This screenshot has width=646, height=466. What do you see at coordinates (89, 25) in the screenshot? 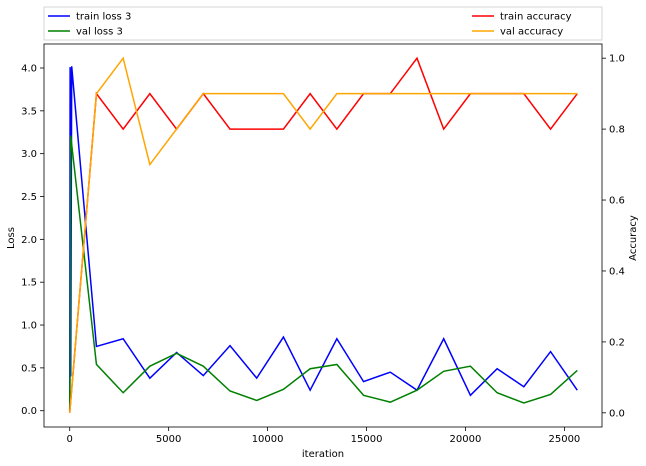
I see `legend-left: train loss 3 val loss 3` at bounding box center [89, 25].